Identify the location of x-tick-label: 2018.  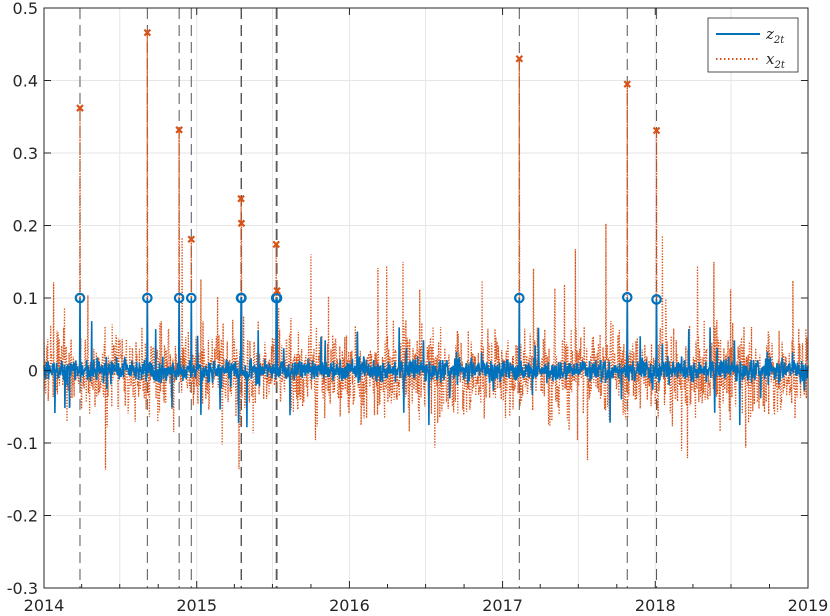
(655, 605).